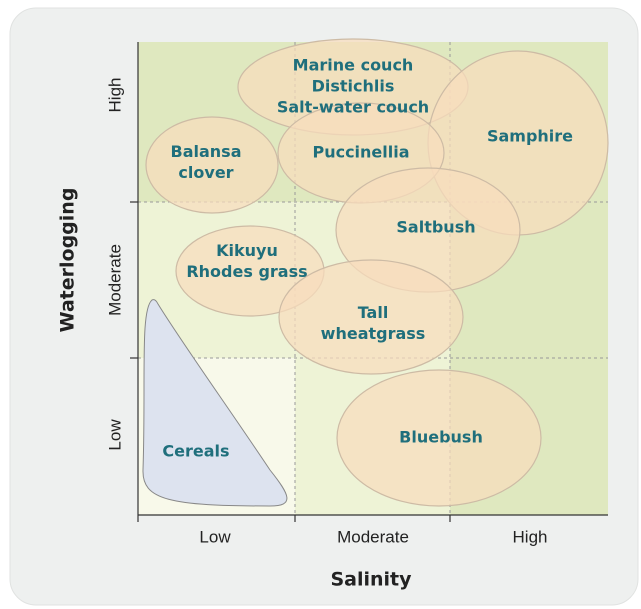  I want to click on region-label: Samphire, so click(530, 136).